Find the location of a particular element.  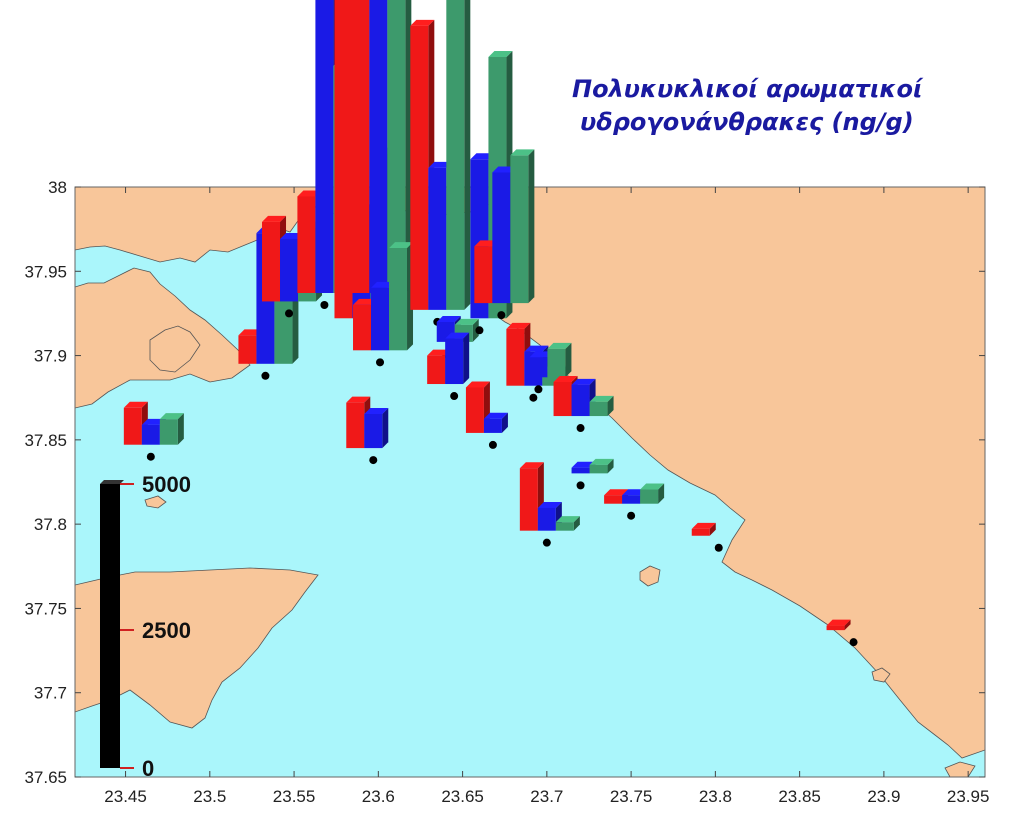

x-tick-label: 23.7 is located at coordinates (546, 796).